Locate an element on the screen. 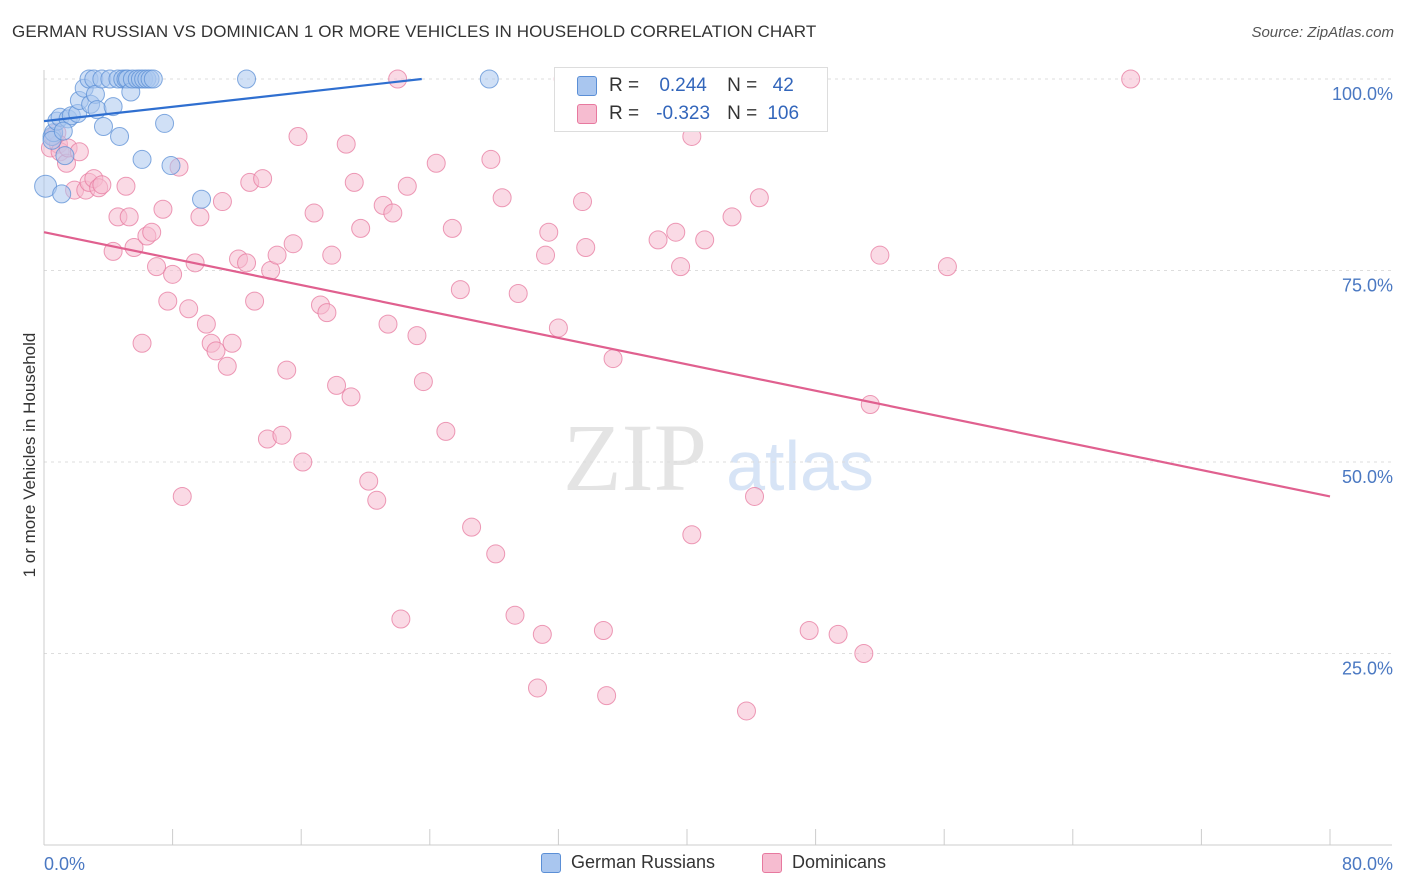 Image resolution: width=1406 pixels, height=892 pixels. x-tick-label-min: 0.0% is located at coordinates (64, 864).